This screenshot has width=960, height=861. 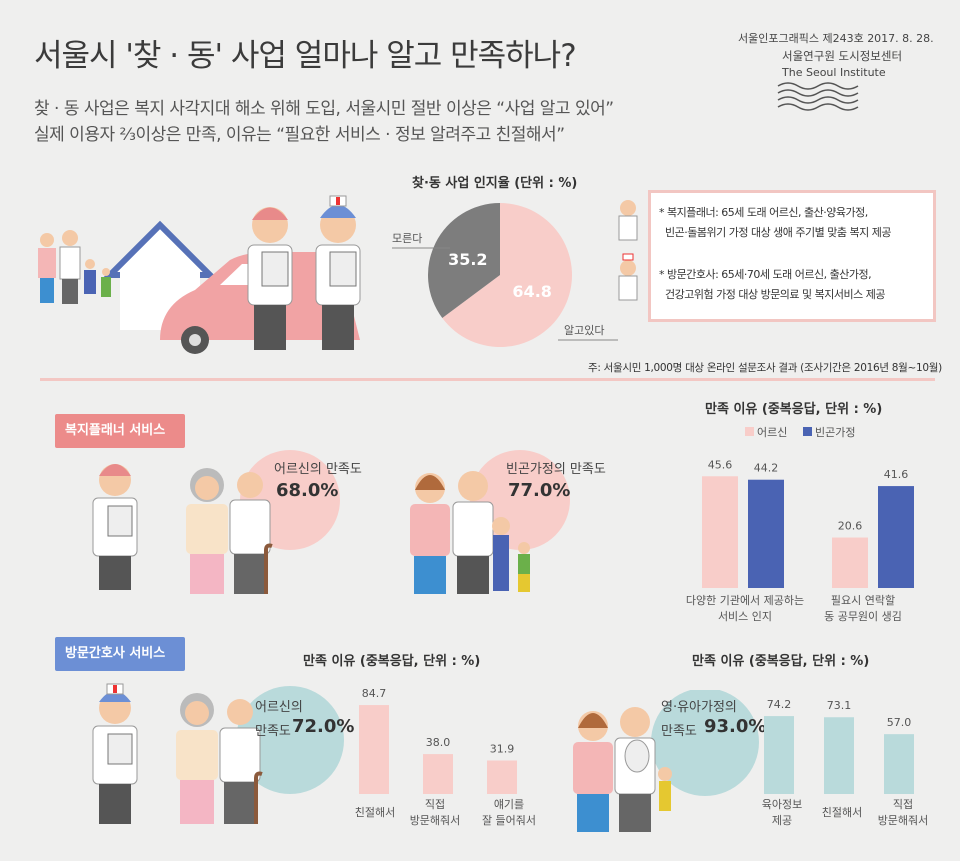 What do you see at coordinates (74, 267) in the screenshot?
I see `family-figures` at bounding box center [74, 267].